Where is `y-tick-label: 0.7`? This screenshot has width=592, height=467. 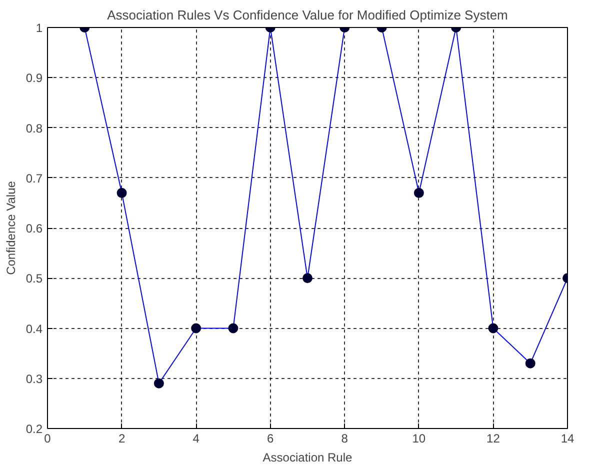 y-tick-label: 0.7 is located at coordinates (34, 178).